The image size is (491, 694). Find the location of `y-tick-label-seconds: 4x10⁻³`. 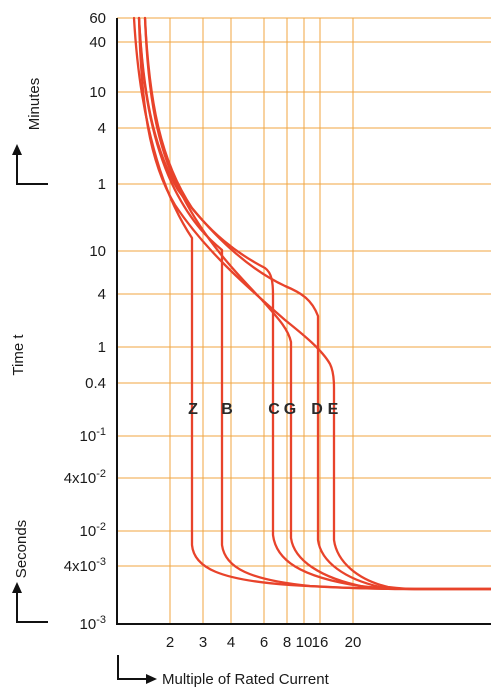

y-tick-label-seconds: 4x10⁻³ is located at coordinates (85, 565).